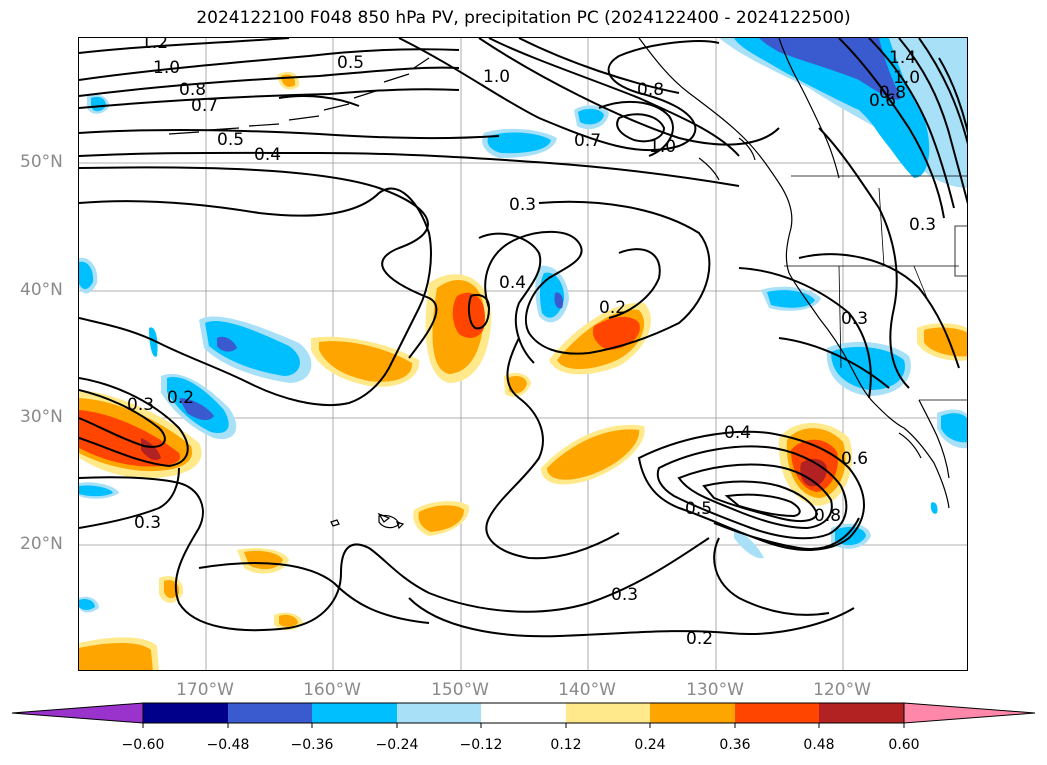 The image size is (1047, 765). I want to click on lon-label-130w: 130°W, so click(715, 690).